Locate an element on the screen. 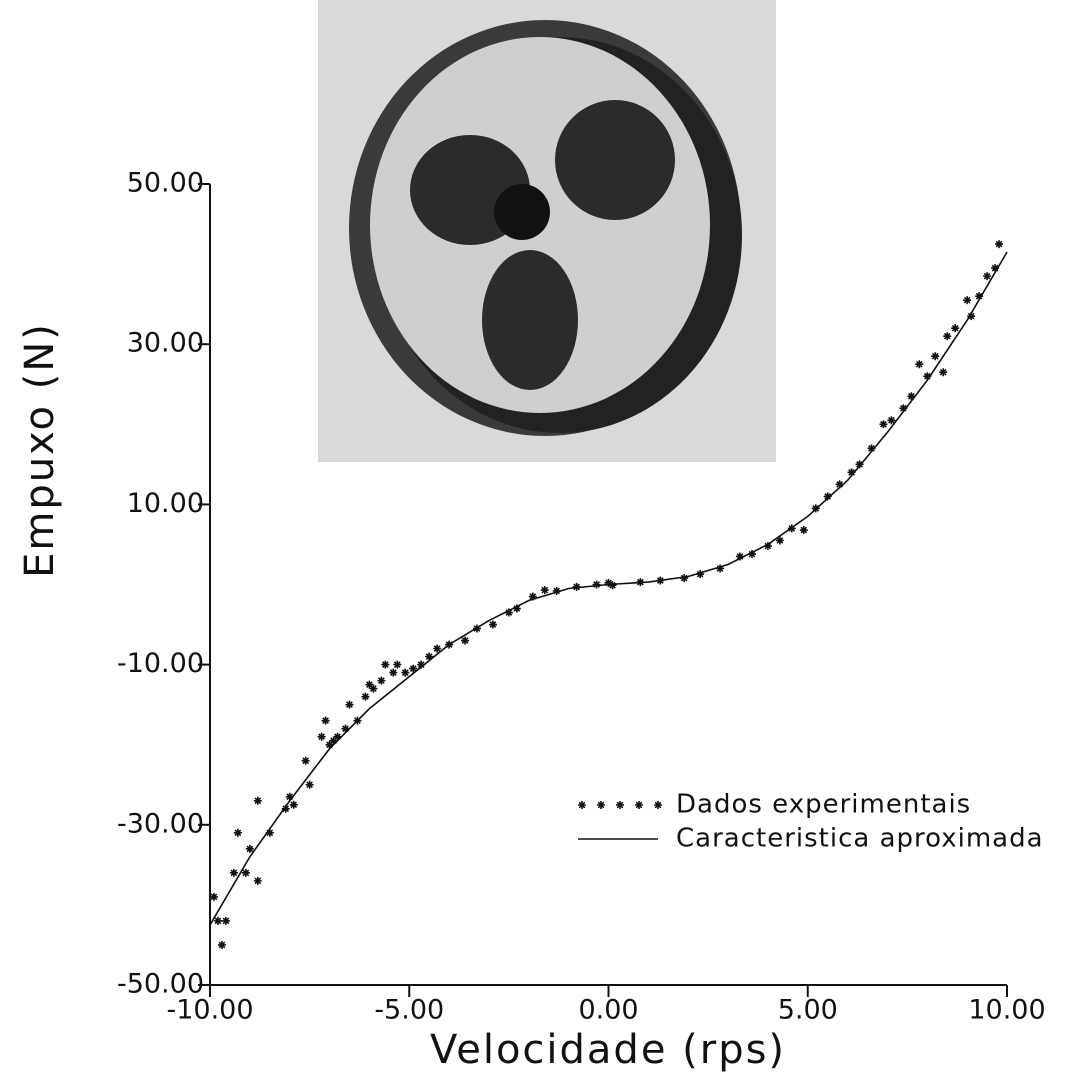  y-axis-title: Empuxo (N) is located at coordinates (40, 450).